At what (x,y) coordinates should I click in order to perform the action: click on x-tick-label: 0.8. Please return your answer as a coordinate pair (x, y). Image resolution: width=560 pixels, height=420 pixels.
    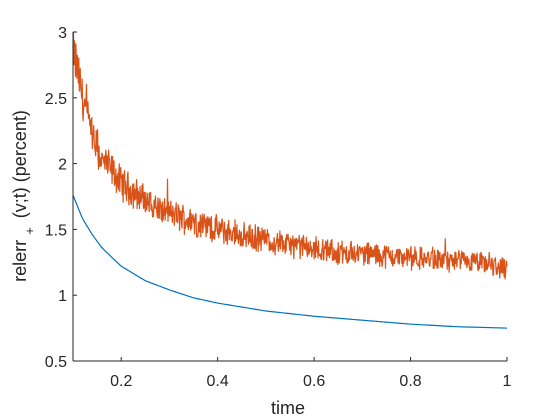
    Looking at the image, I should click on (410, 381).